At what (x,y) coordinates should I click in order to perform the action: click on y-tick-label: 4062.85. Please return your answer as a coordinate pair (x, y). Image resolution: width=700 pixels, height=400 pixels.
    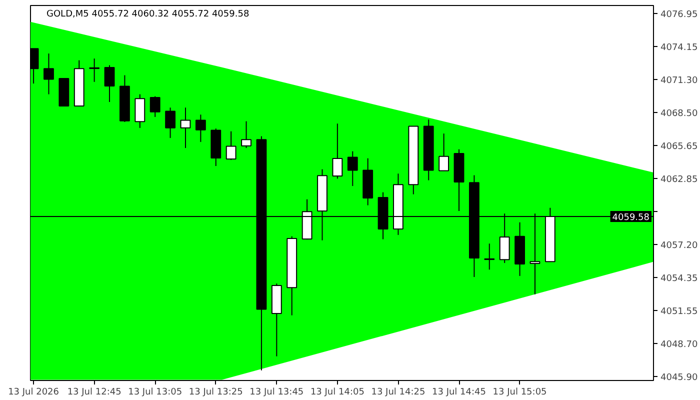
    Looking at the image, I should click on (679, 179).